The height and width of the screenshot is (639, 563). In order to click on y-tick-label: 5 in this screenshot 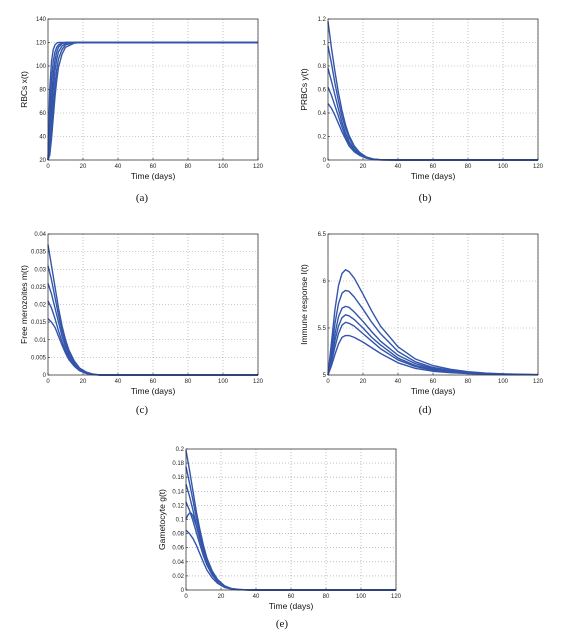, I will do `click(325, 376)`.